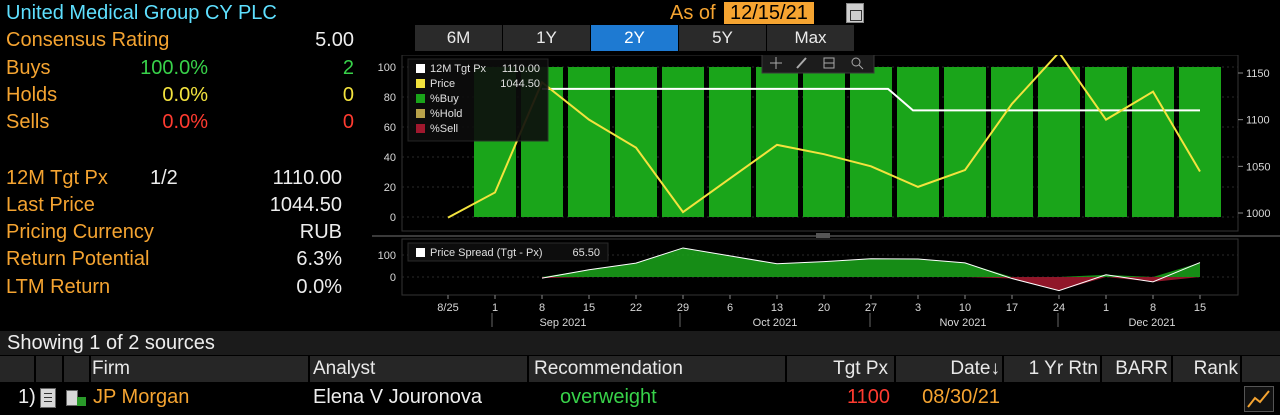  What do you see at coordinates (962, 323) in the screenshot?
I see `month-label: Nov 2021` at bounding box center [962, 323].